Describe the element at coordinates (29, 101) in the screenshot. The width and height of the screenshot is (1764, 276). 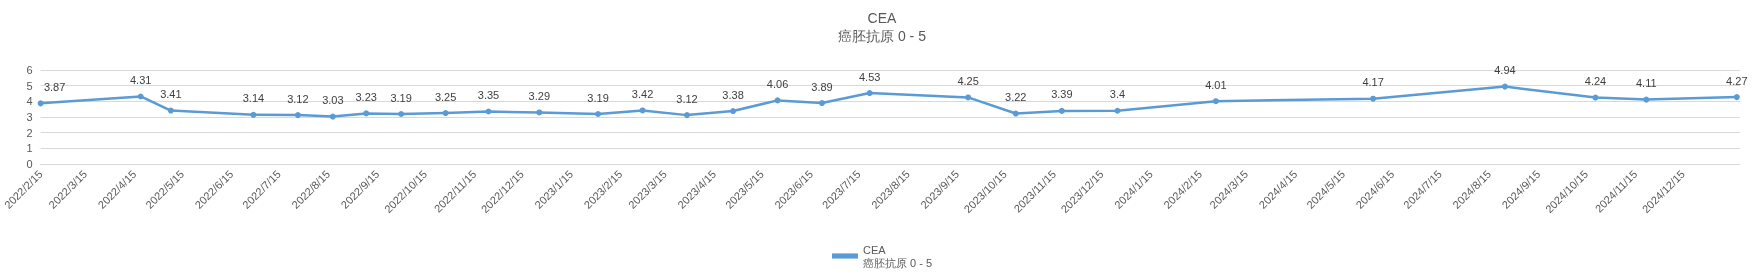
I see `y-tick-label: 4` at that location.